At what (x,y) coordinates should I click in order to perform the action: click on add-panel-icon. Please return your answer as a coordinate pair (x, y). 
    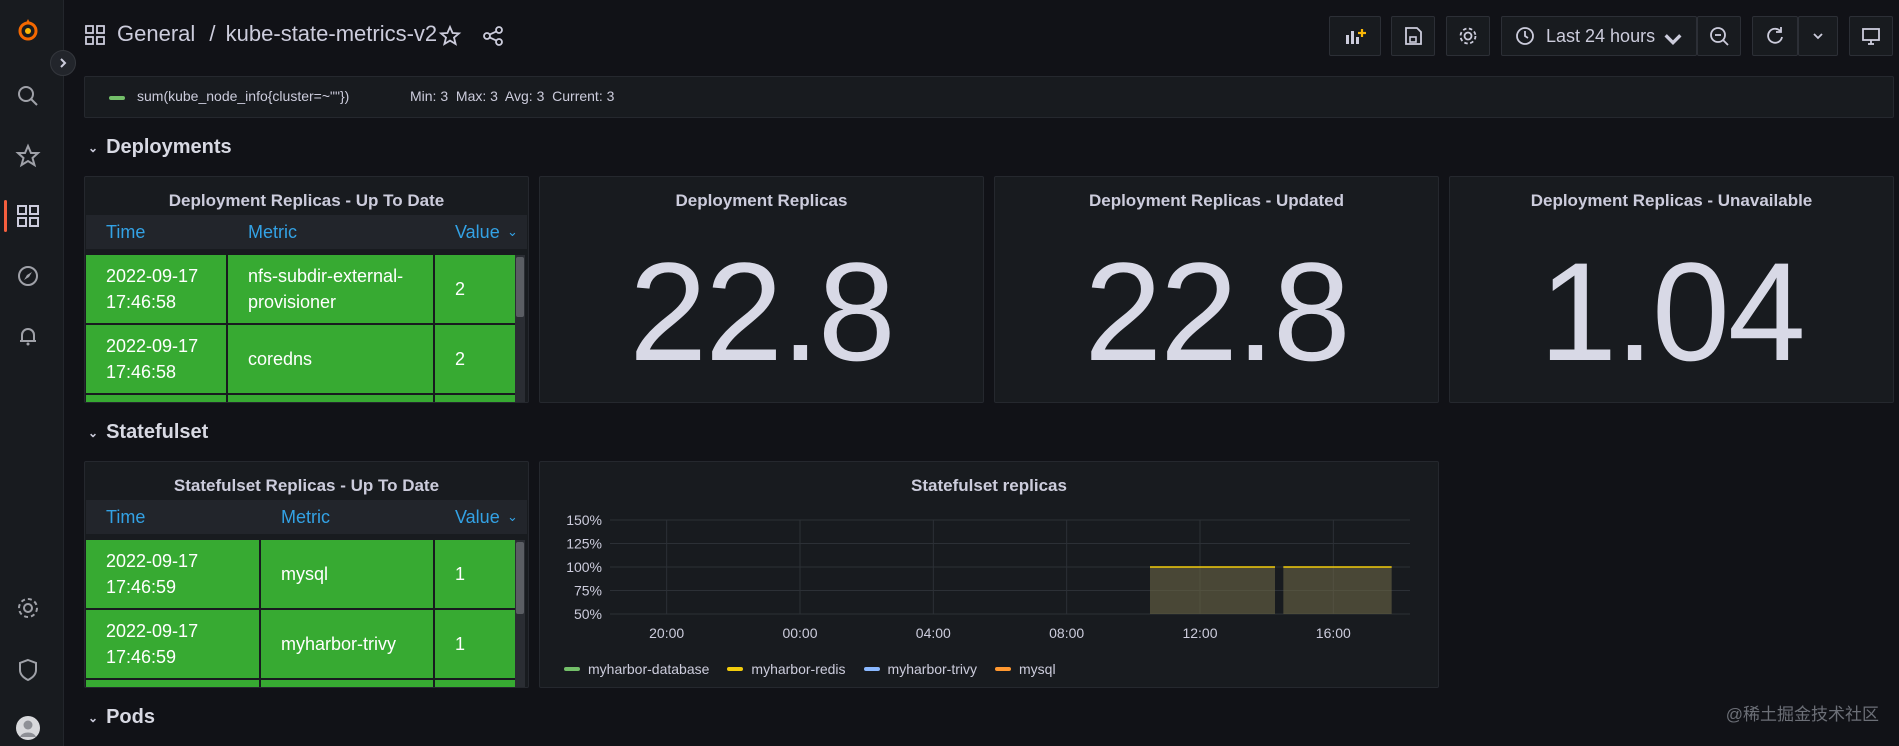
    Looking at the image, I should click on (1356, 36).